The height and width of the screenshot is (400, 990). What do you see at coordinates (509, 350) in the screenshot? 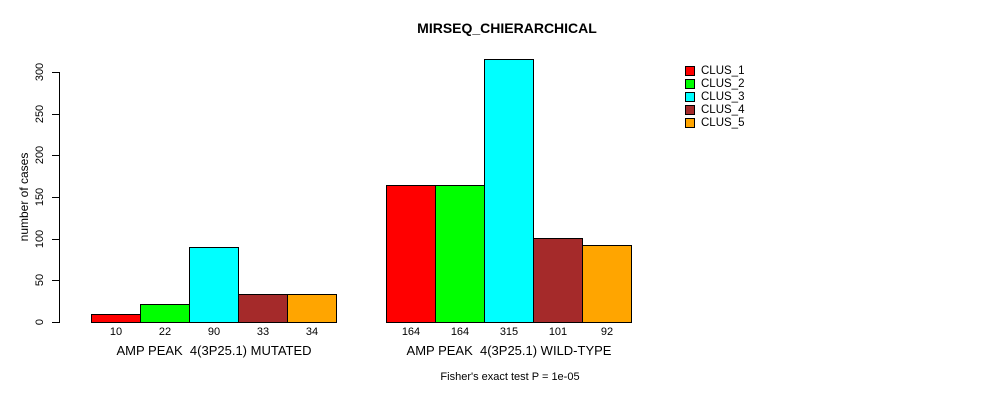
I see `group-label-wild-type: AMP PEAK 4(3P25.1) WILD-TYPE` at bounding box center [509, 350].